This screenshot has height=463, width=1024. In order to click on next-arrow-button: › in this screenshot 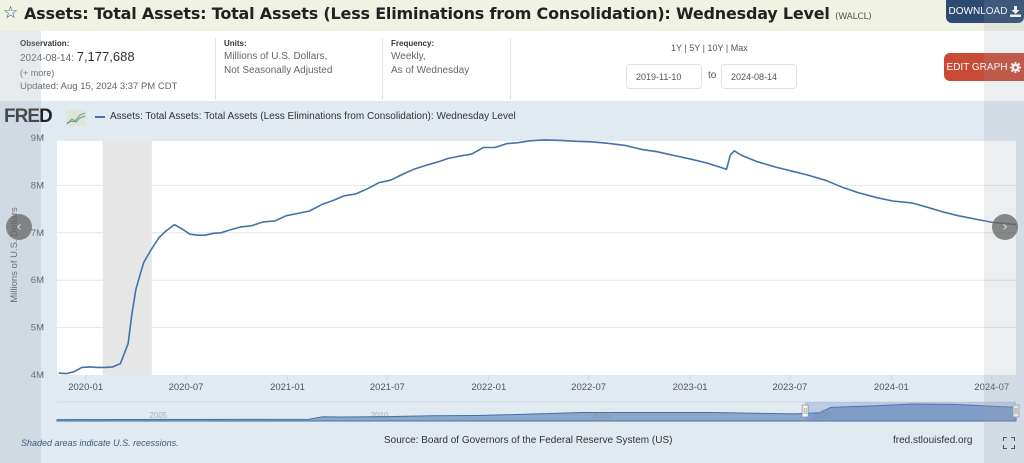, I will do `click(1005, 227)`.